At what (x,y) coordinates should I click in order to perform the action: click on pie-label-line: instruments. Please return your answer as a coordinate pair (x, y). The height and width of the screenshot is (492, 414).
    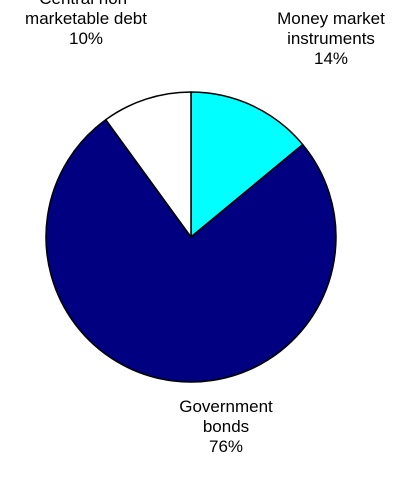
    Looking at the image, I should click on (331, 38).